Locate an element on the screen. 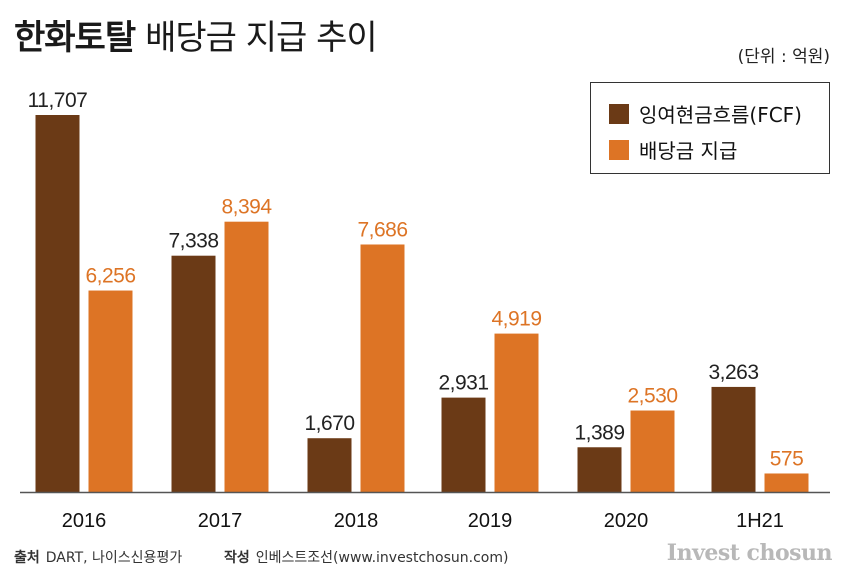 This screenshot has width=846, height=576. x-tick-label: 2019 is located at coordinates (490, 521).